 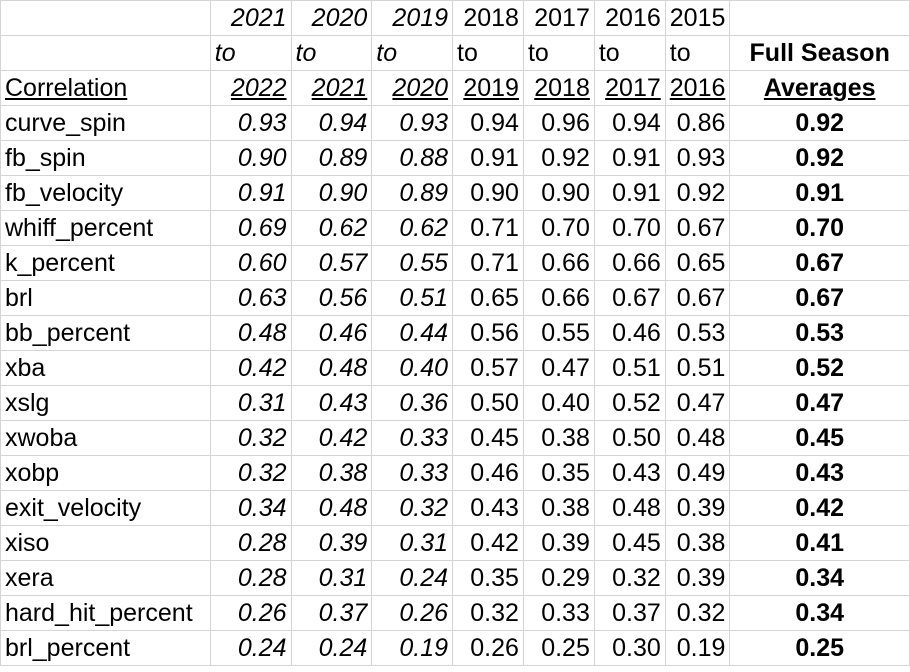 What do you see at coordinates (105, 508) in the screenshot?
I see `metric-label: exit_velocity` at bounding box center [105, 508].